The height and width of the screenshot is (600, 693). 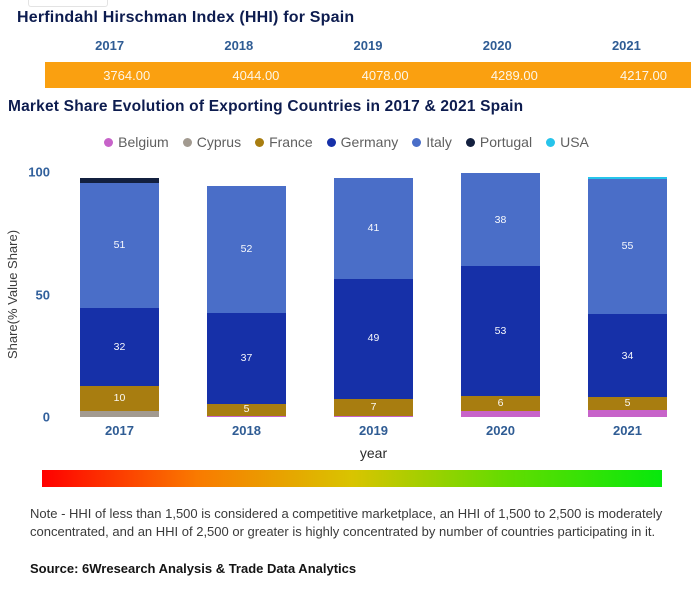 I want to click on hhi-year-label: 2019, so click(x=368, y=45).